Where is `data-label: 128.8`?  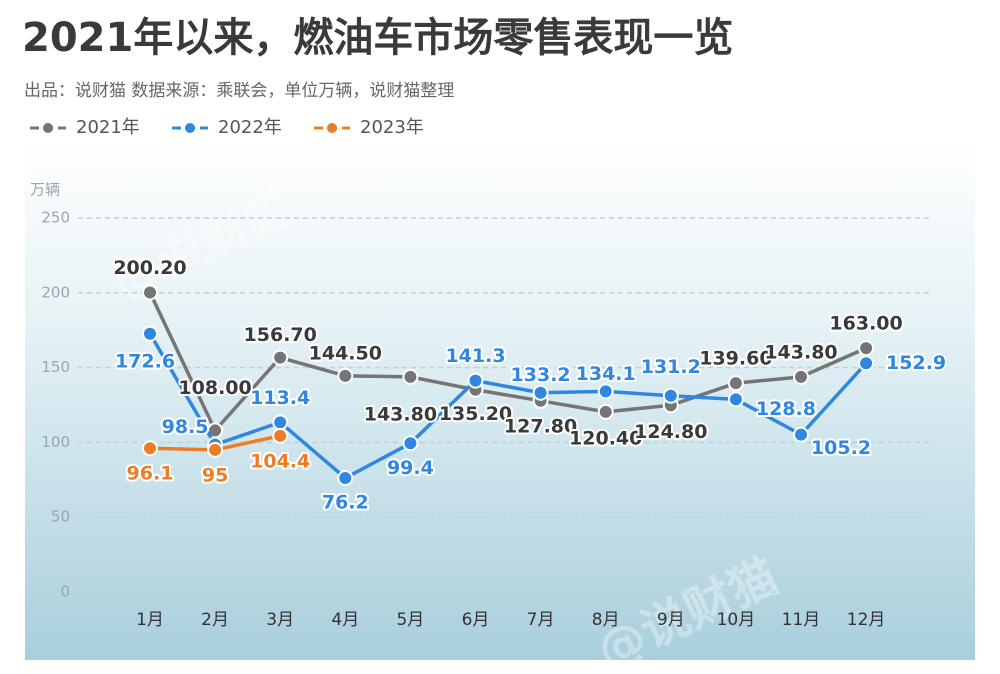
data-label: 128.8 is located at coordinates (786, 409).